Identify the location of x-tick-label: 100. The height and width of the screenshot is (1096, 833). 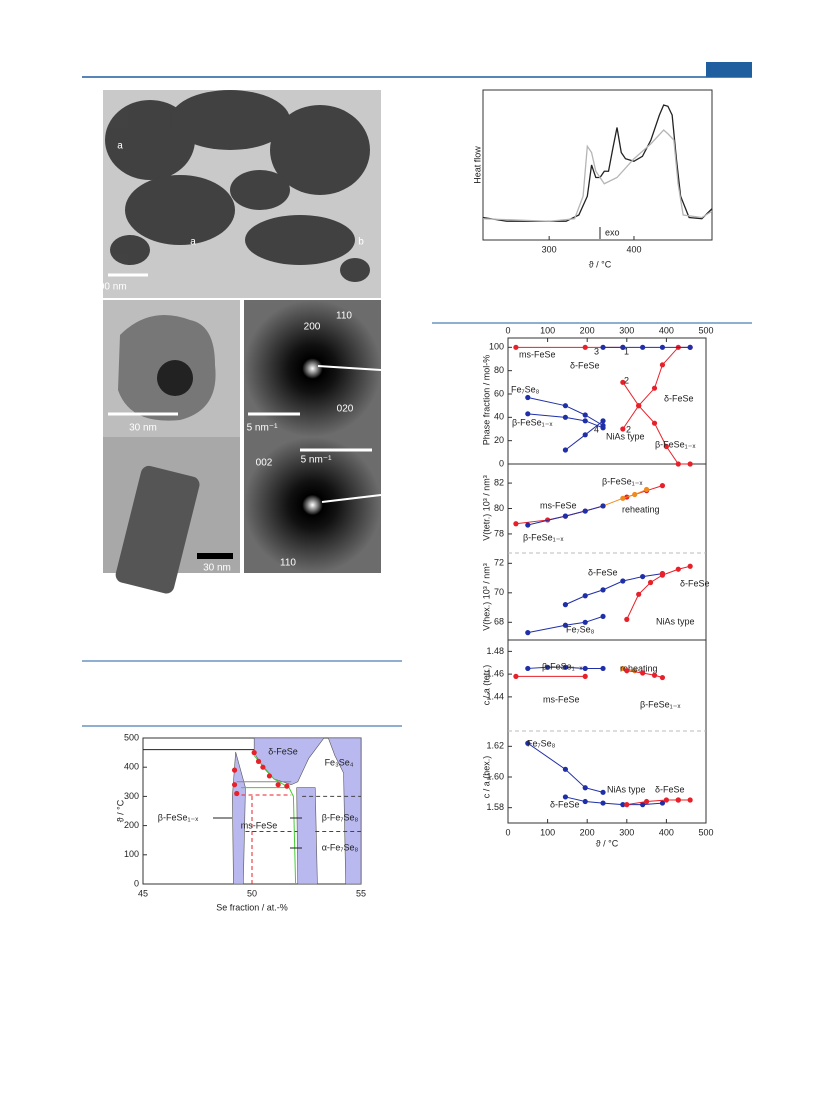
(547, 832).